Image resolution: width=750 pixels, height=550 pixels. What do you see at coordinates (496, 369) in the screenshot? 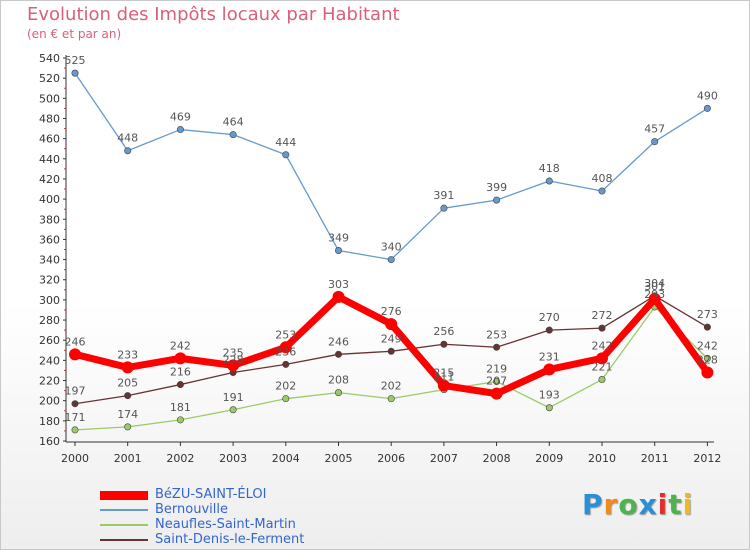
I see `data-label: 219` at bounding box center [496, 369].